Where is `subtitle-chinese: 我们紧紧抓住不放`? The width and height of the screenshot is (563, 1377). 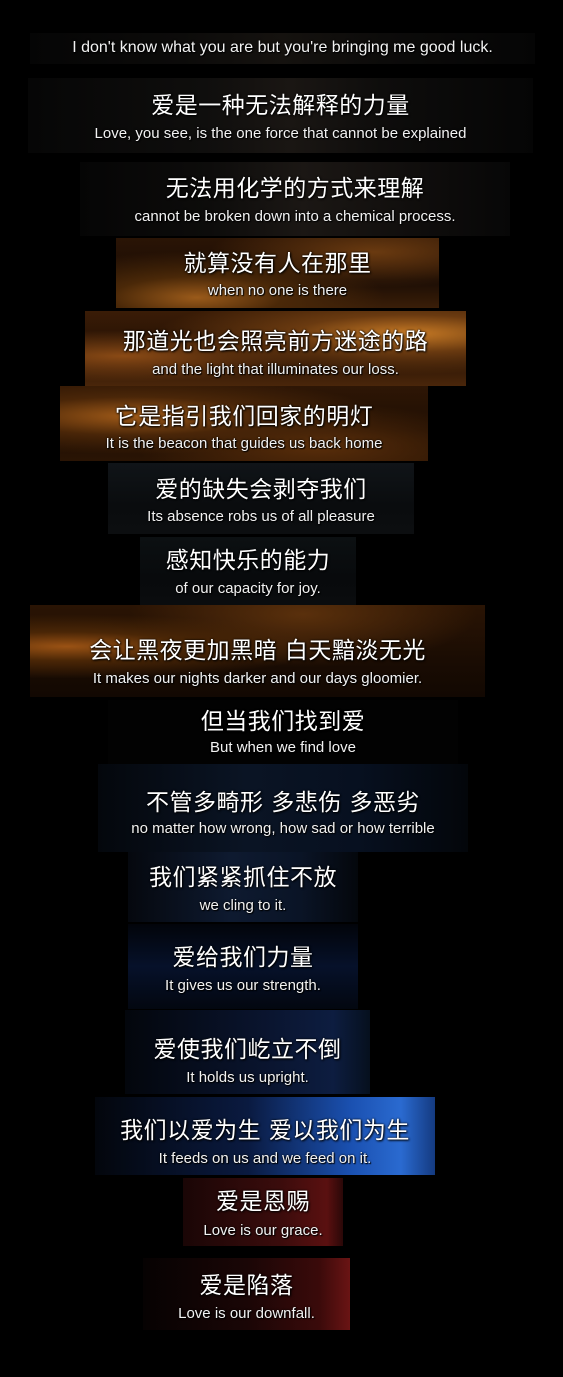 subtitle-chinese: 我们紧紧抓住不放 is located at coordinates (243, 878).